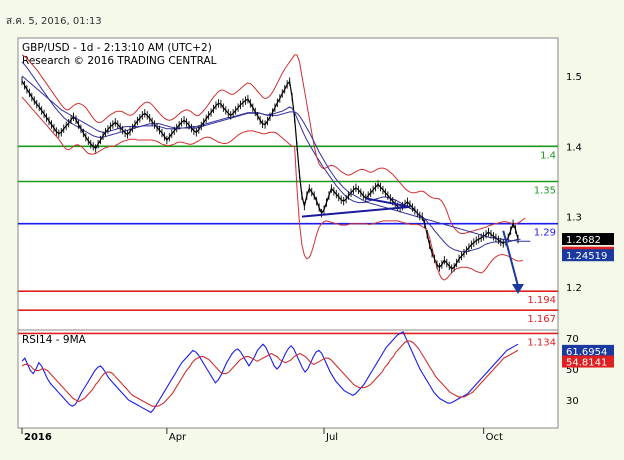  What do you see at coordinates (583, 240) in the screenshot?
I see `price-badge-0: 1.2682` at bounding box center [583, 240].